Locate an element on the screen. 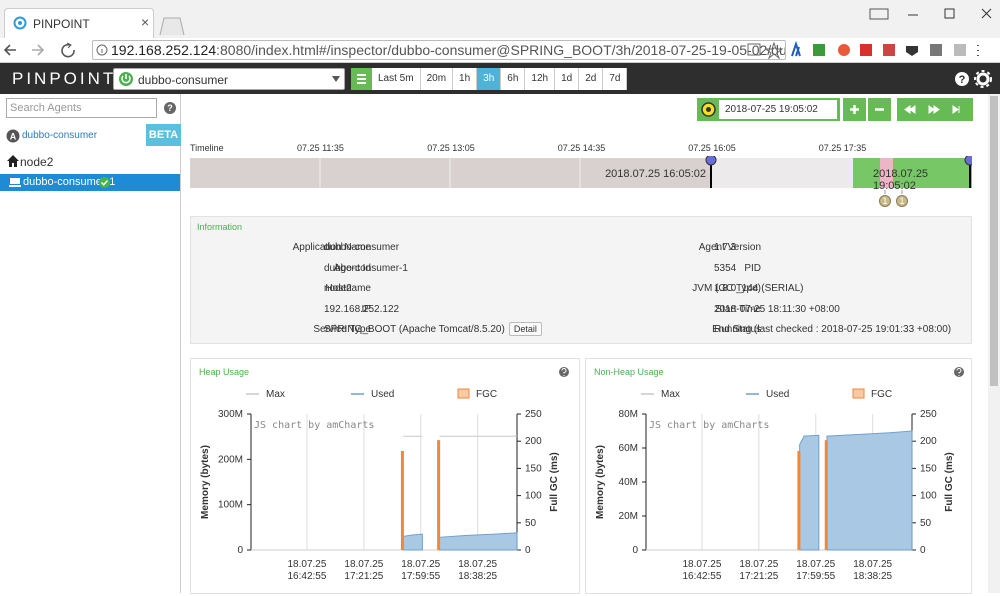 This screenshot has width=1000, height=596. info-value: dubbo-consumer is located at coordinates (361, 247).